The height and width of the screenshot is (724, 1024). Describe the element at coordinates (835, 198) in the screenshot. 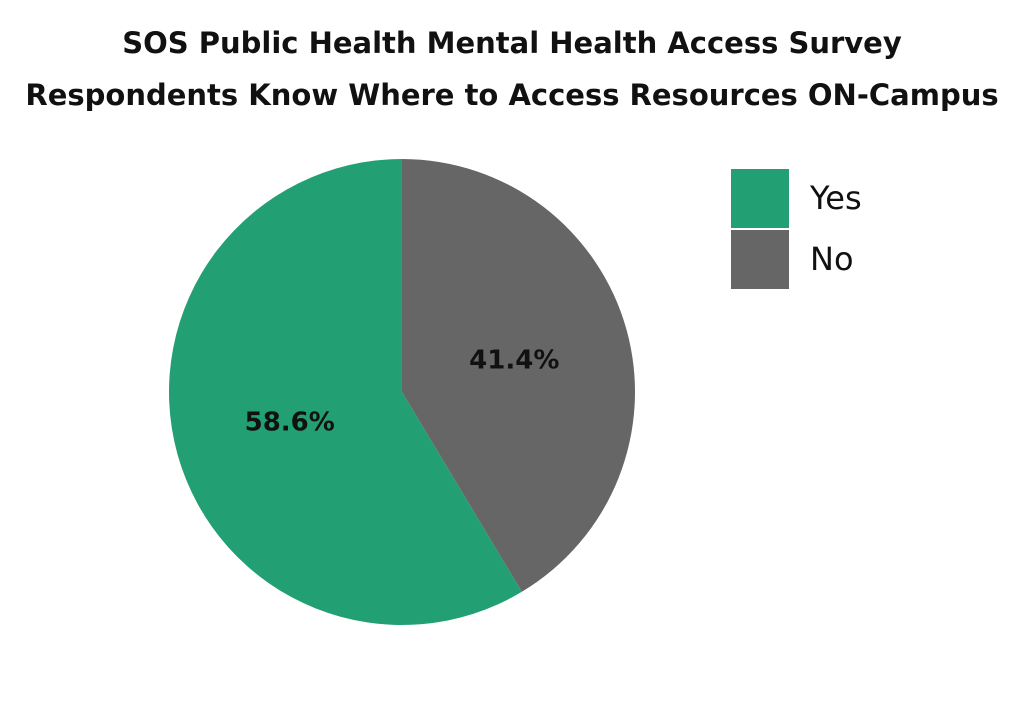

I see `legend-label: Yes` at that location.